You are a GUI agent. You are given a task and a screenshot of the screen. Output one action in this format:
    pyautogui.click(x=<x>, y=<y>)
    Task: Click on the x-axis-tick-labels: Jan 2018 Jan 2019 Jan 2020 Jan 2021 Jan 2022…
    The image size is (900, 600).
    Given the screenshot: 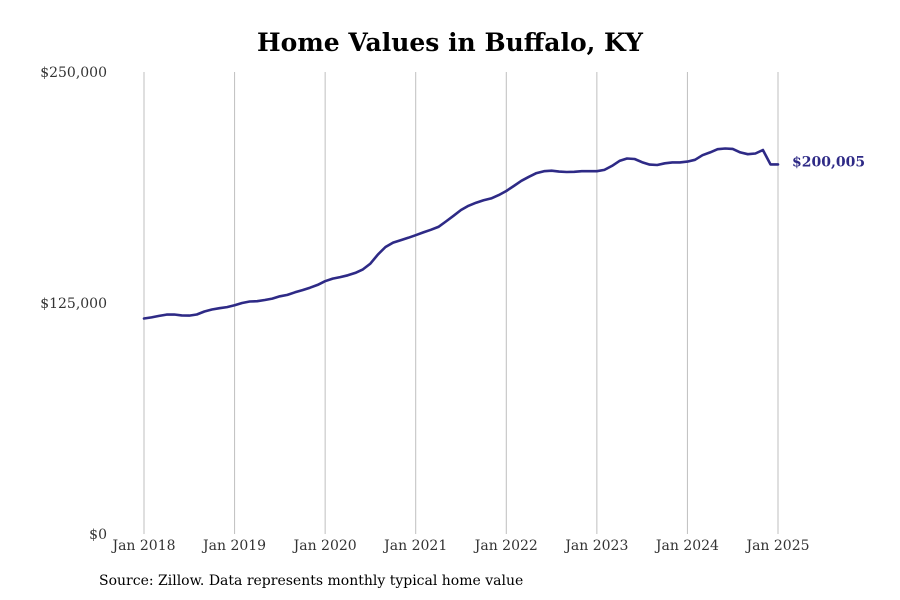 What is the action you would take?
    pyautogui.click(x=459, y=546)
    